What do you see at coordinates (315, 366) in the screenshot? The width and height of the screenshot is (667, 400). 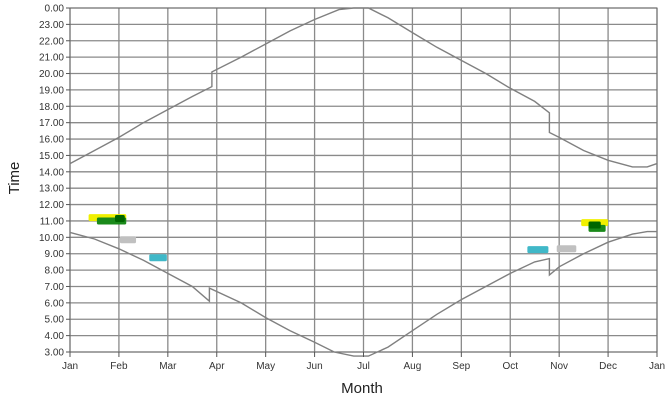 I see `x-tick-label: Jun` at bounding box center [315, 366].